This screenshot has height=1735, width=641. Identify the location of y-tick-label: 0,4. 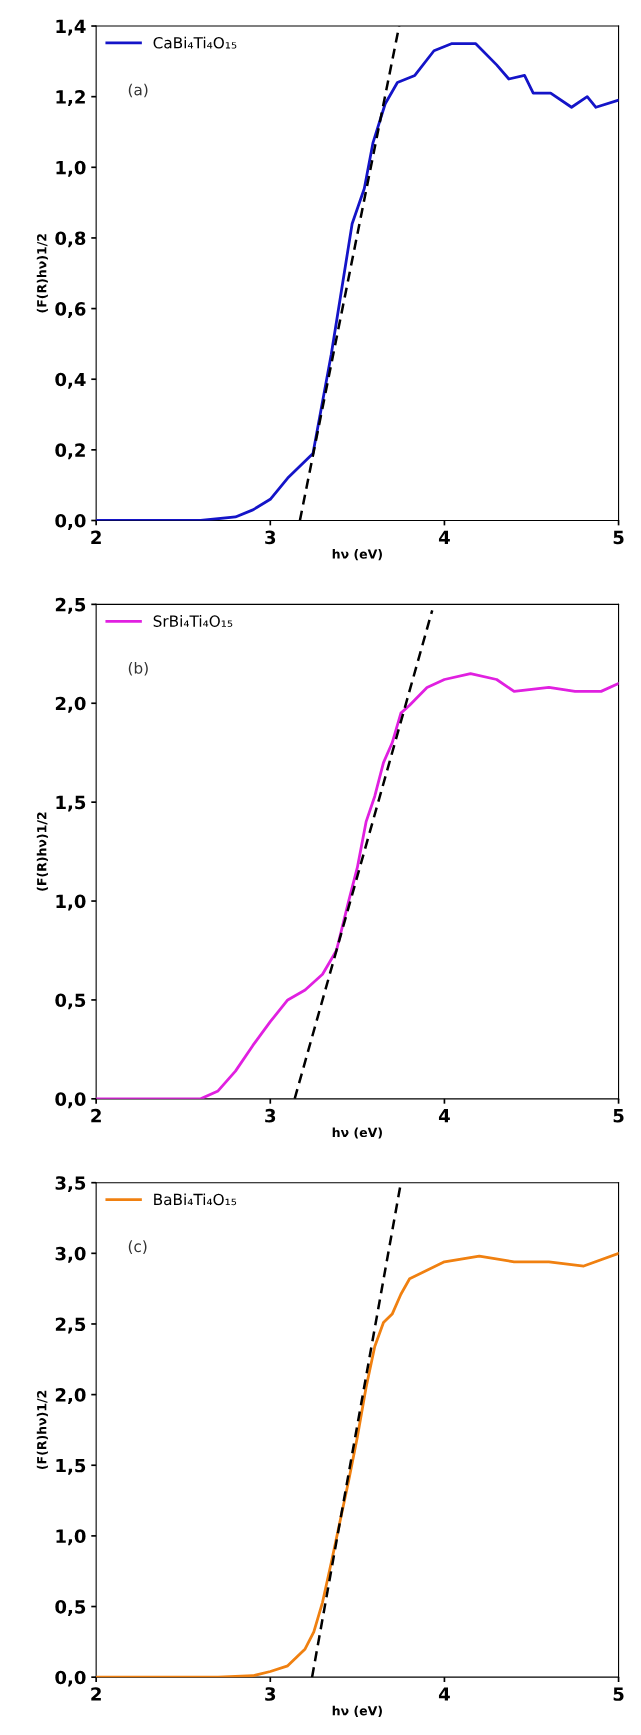
(70, 380).